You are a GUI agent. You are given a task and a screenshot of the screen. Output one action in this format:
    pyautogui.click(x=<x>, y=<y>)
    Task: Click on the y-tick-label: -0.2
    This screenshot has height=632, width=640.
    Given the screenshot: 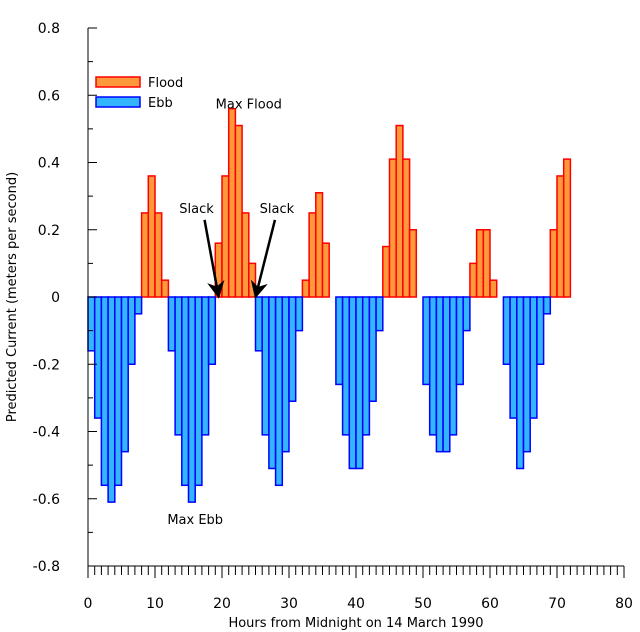 What is the action you would take?
    pyautogui.click(x=46, y=365)
    